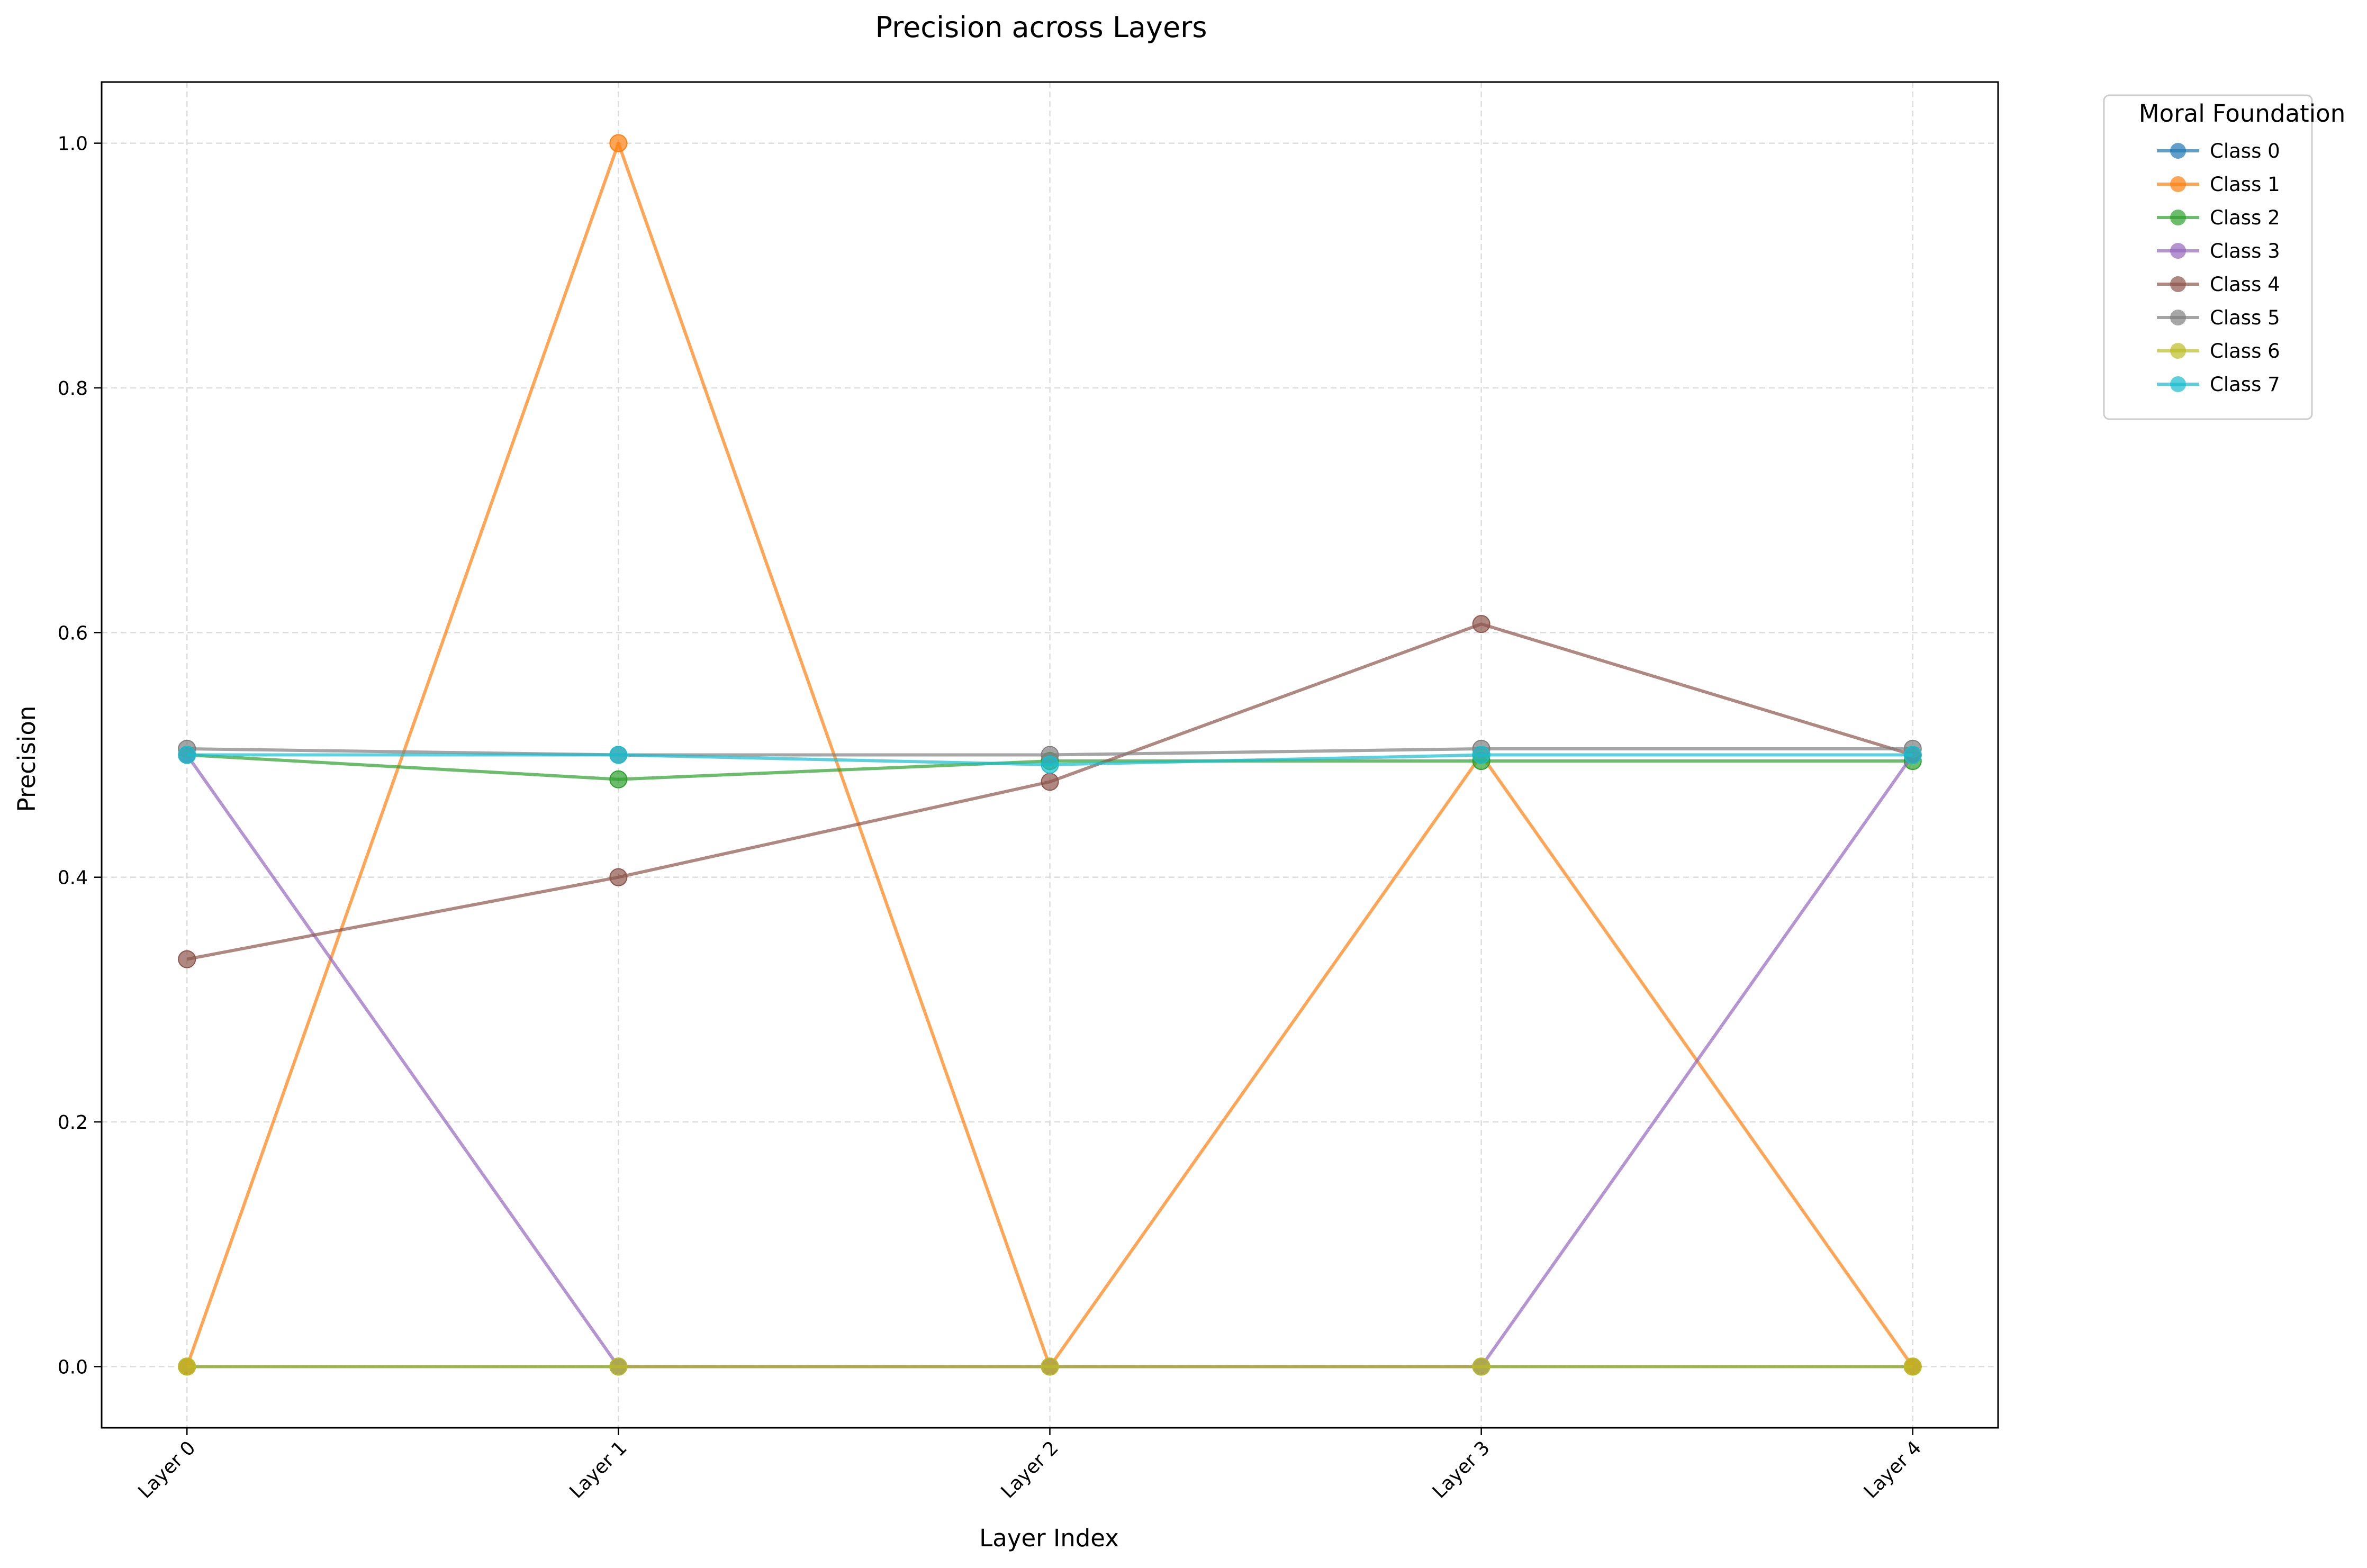 This screenshot has width=2367, height=1568. I want to click on legend-label: Class 2, so click(2245, 217).